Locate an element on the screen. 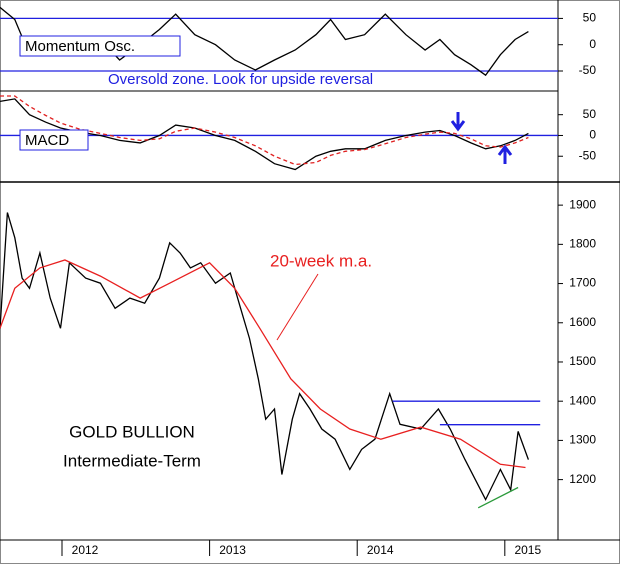 This screenshot has height=564, width=620. y-tick-label: 1200 is located at coordinates (582, 479).